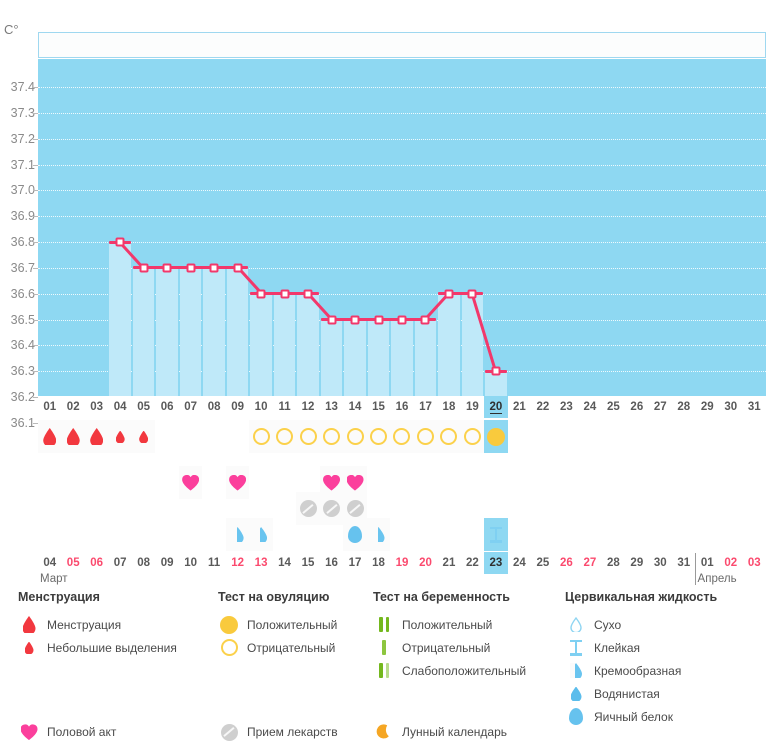 The image size is (770, 743). Describe the element at coordinates (637, 563) in the screenshot. I see `calendar-date-cell: 29` at that location.